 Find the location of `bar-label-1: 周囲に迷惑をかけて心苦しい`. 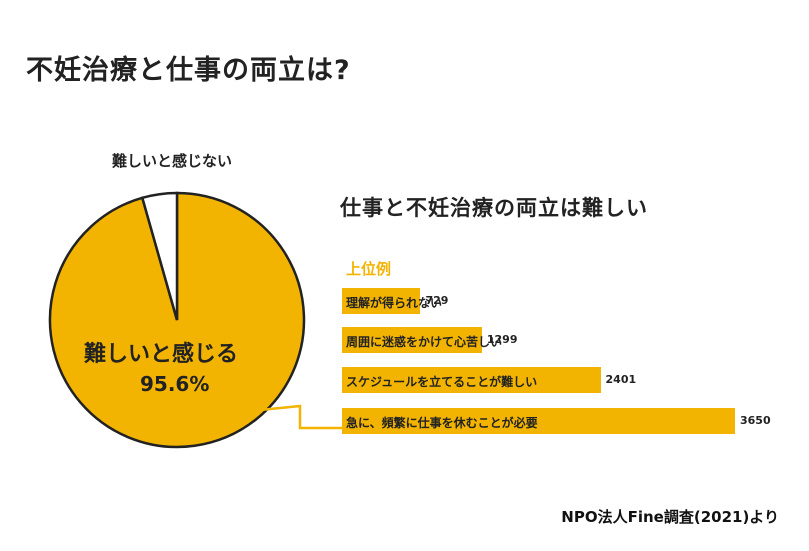

bar-label-1: 周囲に迷惑をかけて心苦しい is located at coordinates (424, 342).